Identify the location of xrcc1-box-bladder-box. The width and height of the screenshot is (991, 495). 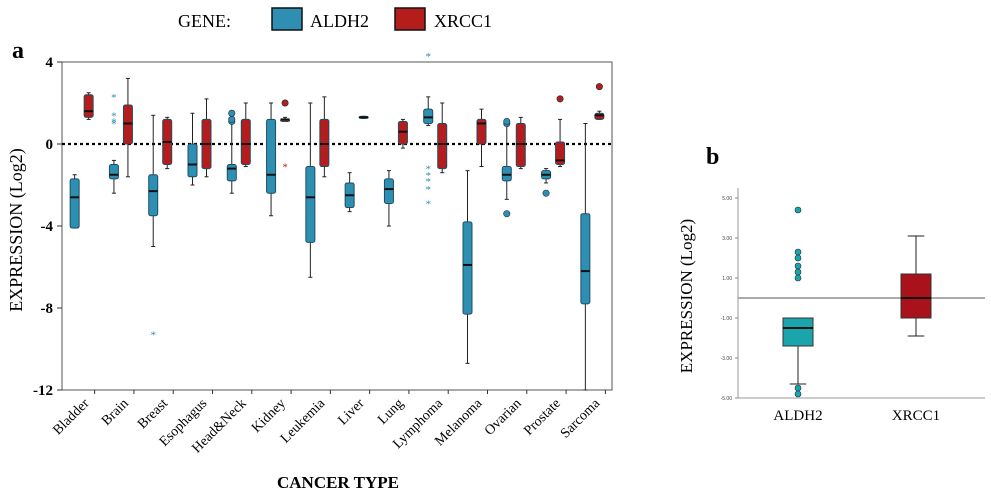
(88, 106).